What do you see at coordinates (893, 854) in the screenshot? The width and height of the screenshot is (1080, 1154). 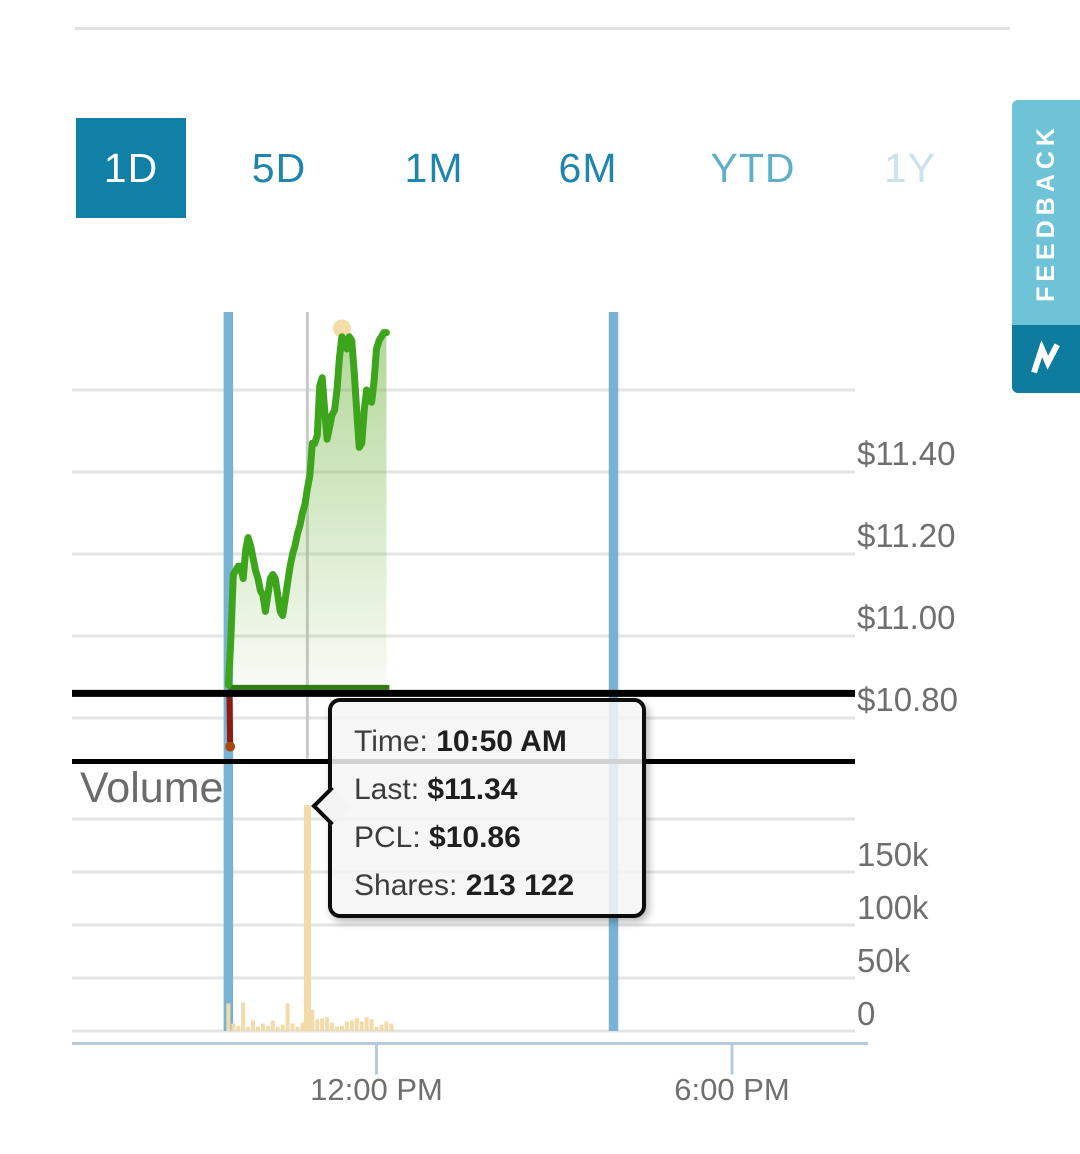 I see `volume-tick-label: 150k` at bounding box center [893, 854].